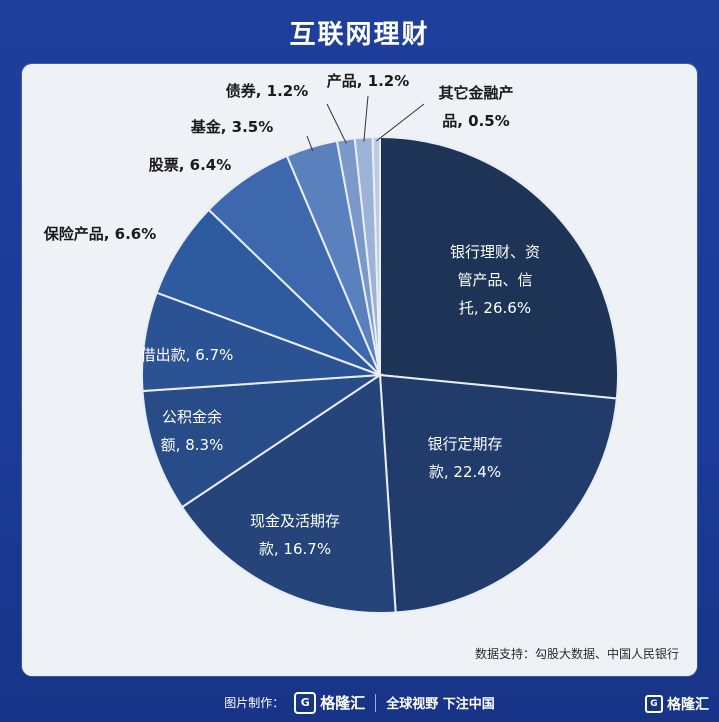 This screenshot has width=719, height=722. Describe the element at coordinates (464, 458) in the screenshot. I see `slice-label-2: 银行定期存款, 22.4%` at that location.